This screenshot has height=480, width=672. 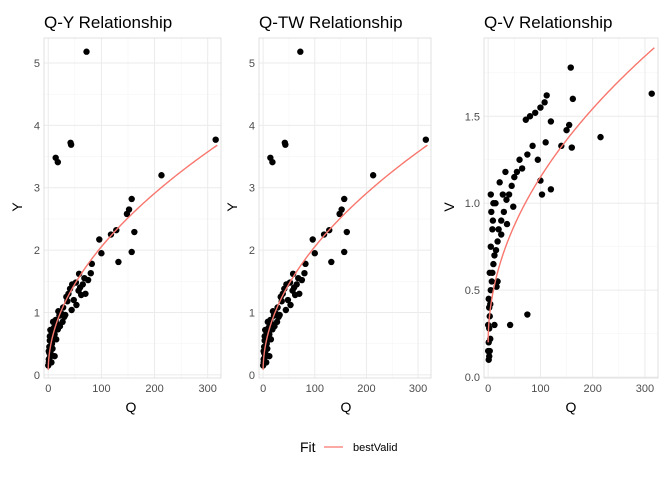 What do you see at coordinates (252, 376) in the screenshot?
I see `y-tick-label: 0` at bounding box center [252, 376].